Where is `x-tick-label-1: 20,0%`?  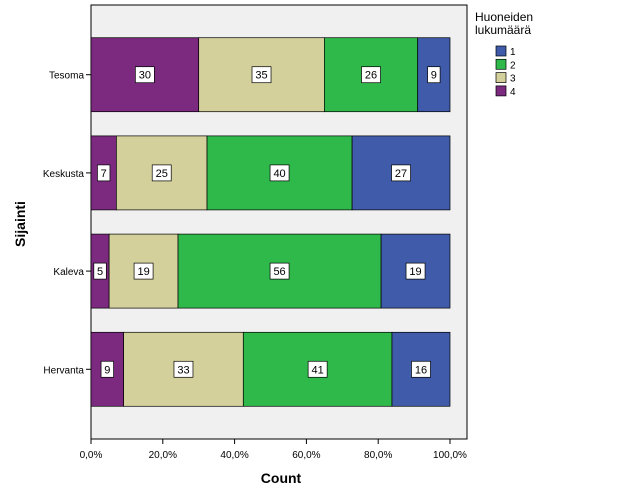
x-tick-label-1: 20,0% is located at coordinates (163, 455).